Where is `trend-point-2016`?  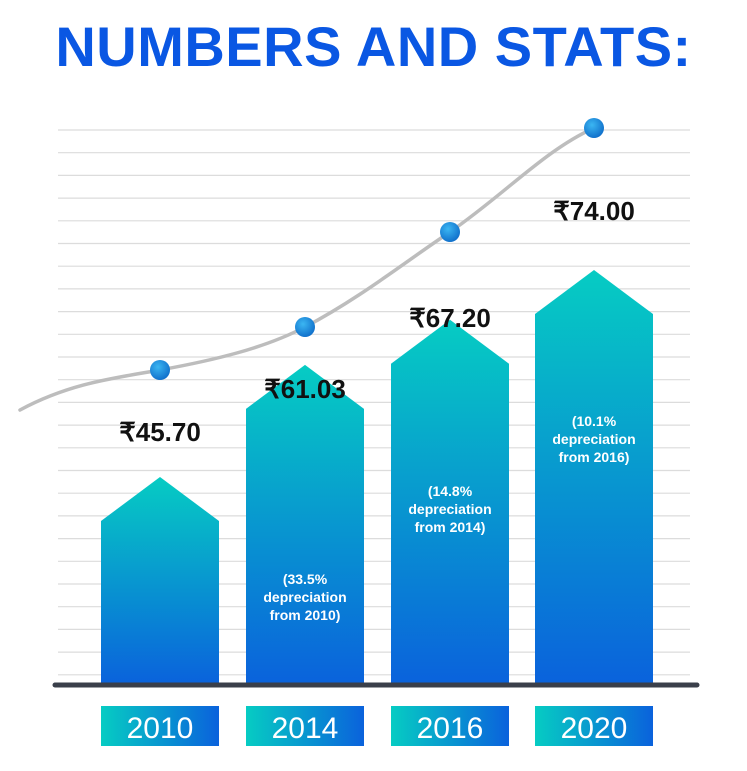 trend-point-2016 is located at coordinates (450, 232).